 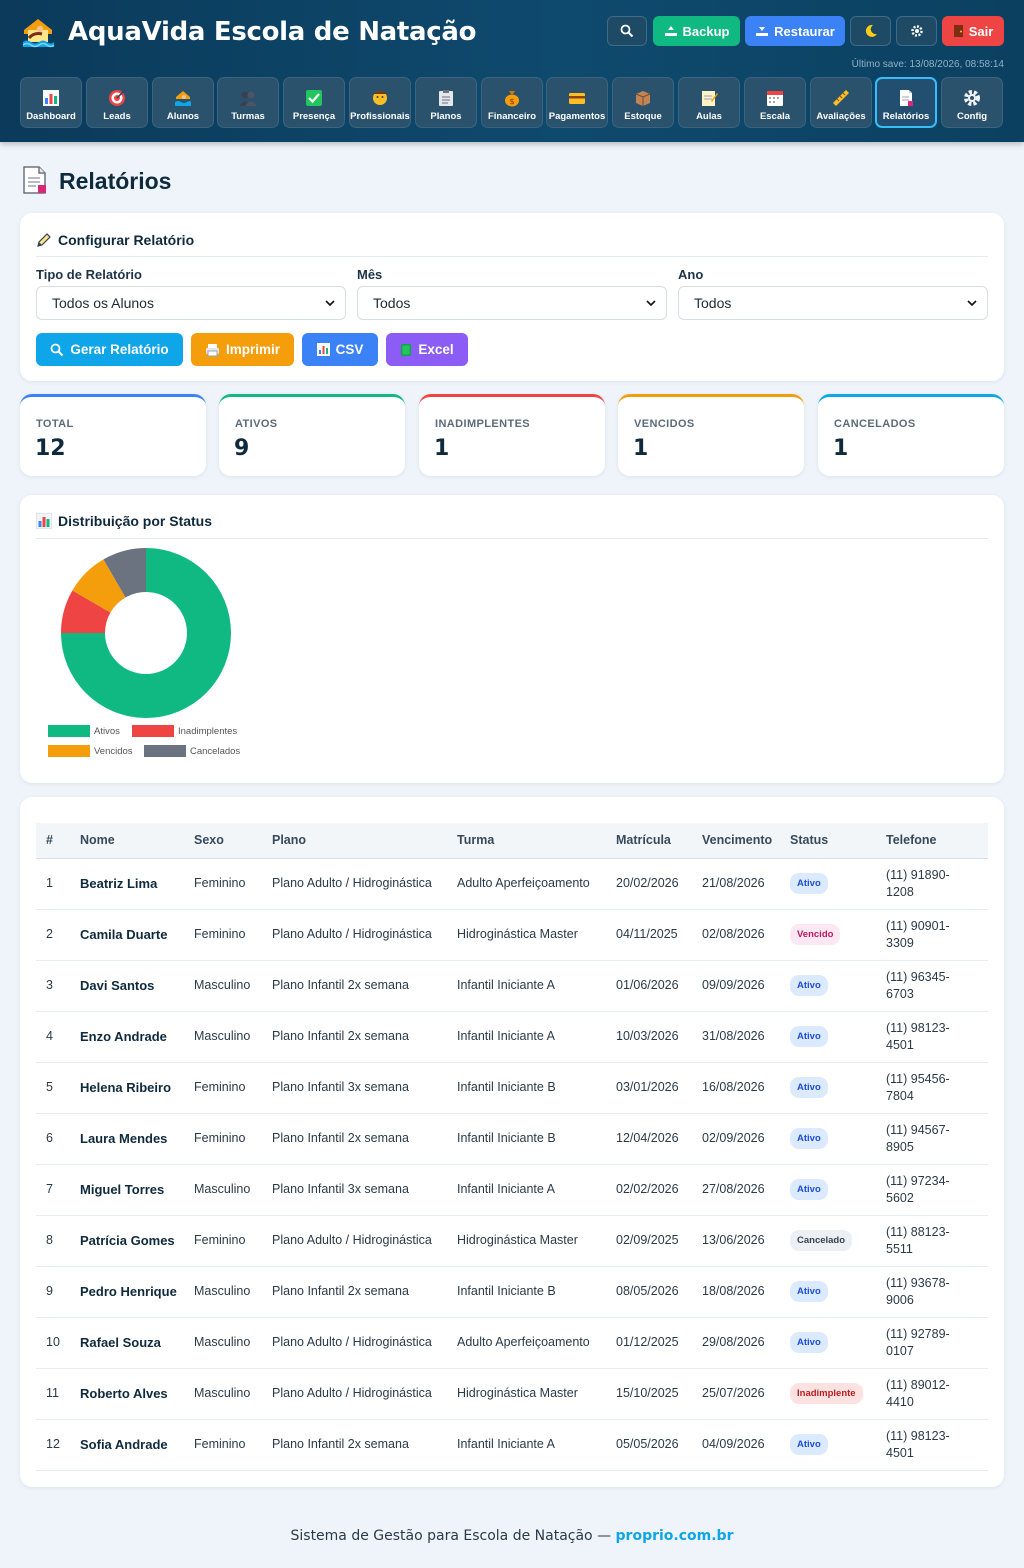 What do you see at coordinates (49, 1189) in the screenshot?
I see `cell-index: 7` at bounding box center [49, 1189].